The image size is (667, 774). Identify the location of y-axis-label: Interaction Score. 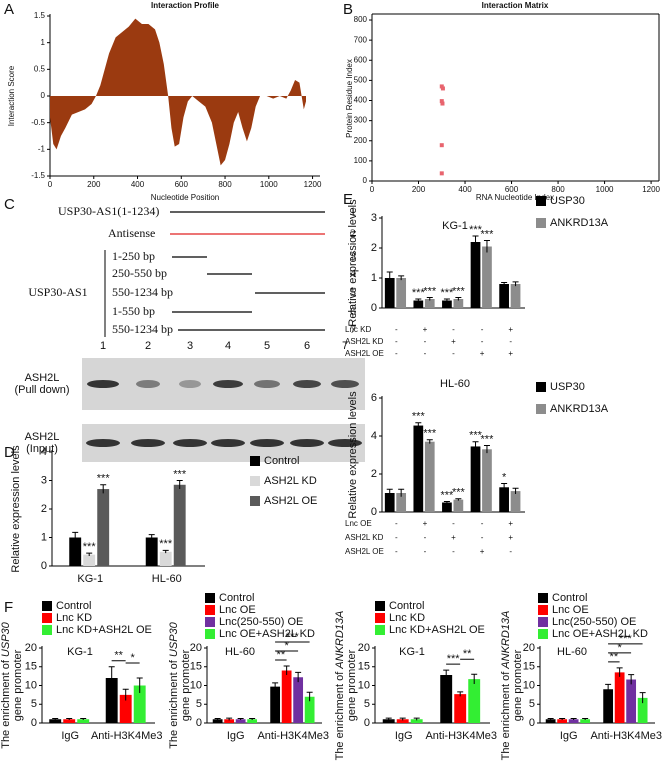
(11, 95).